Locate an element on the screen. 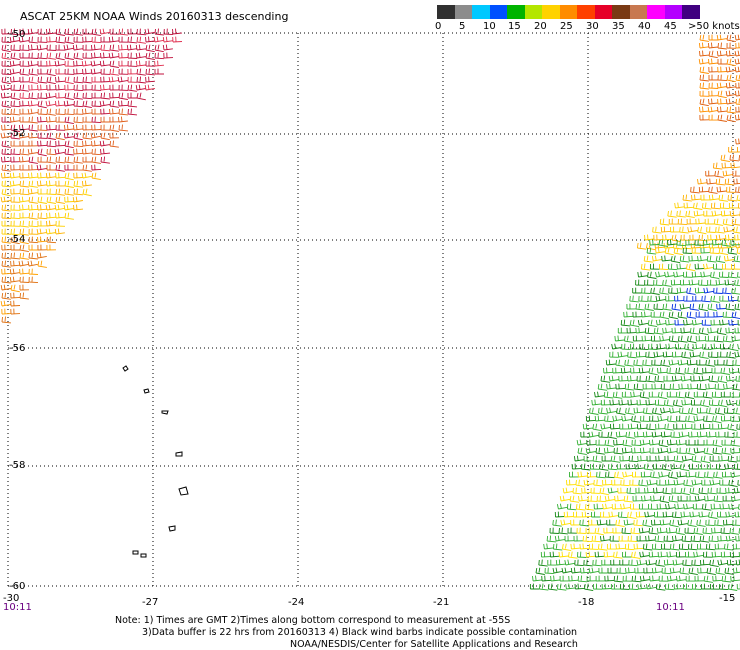  legend-swatch is located at coordinates (638, 12).